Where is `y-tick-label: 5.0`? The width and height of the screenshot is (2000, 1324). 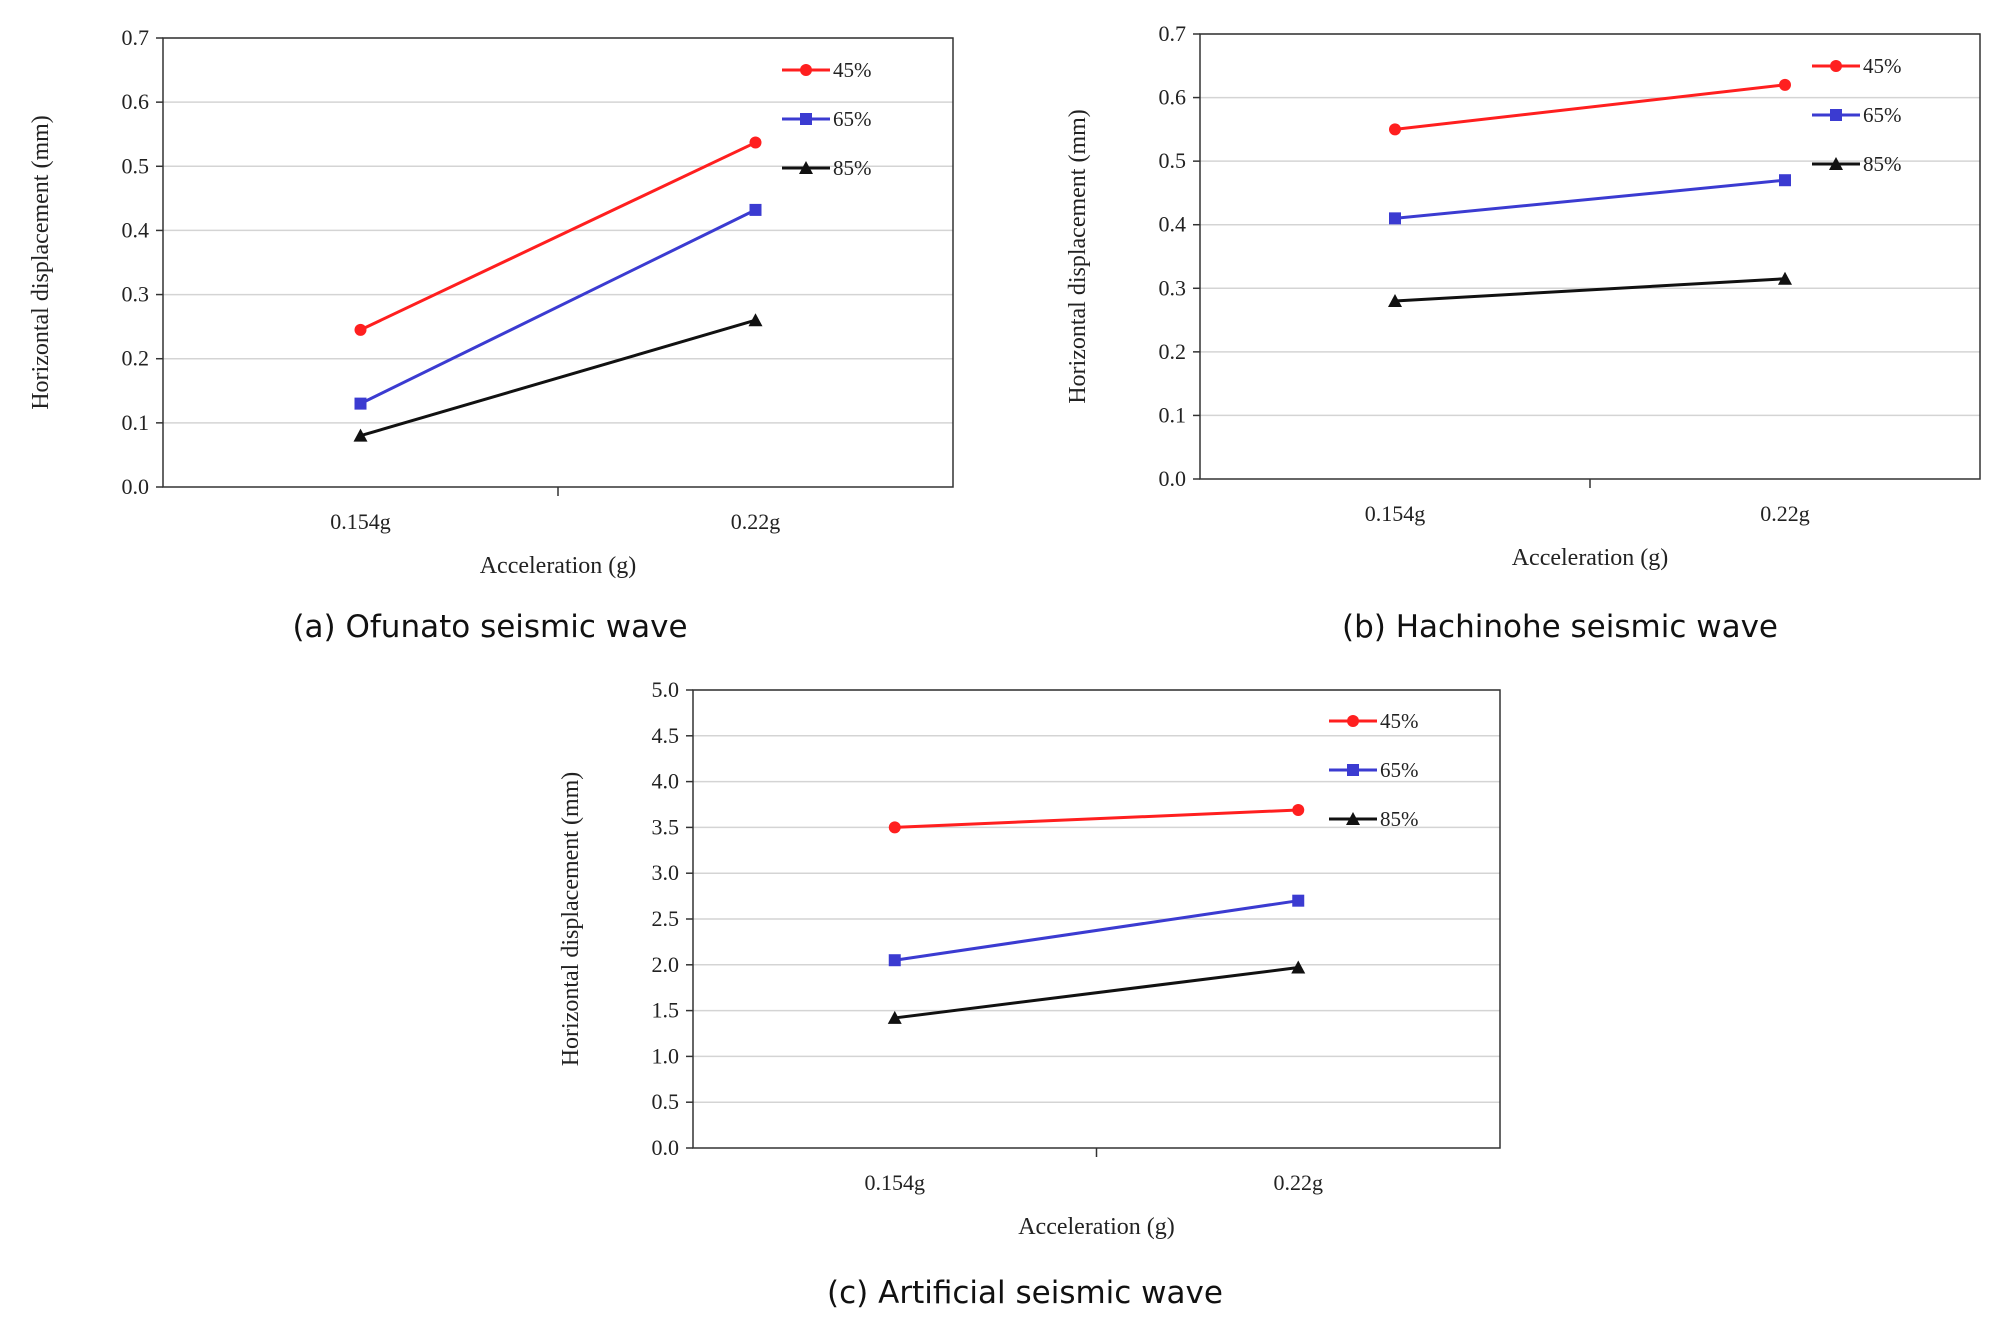
y-tick-label: 5.0 is located at coordinates (666, 689).